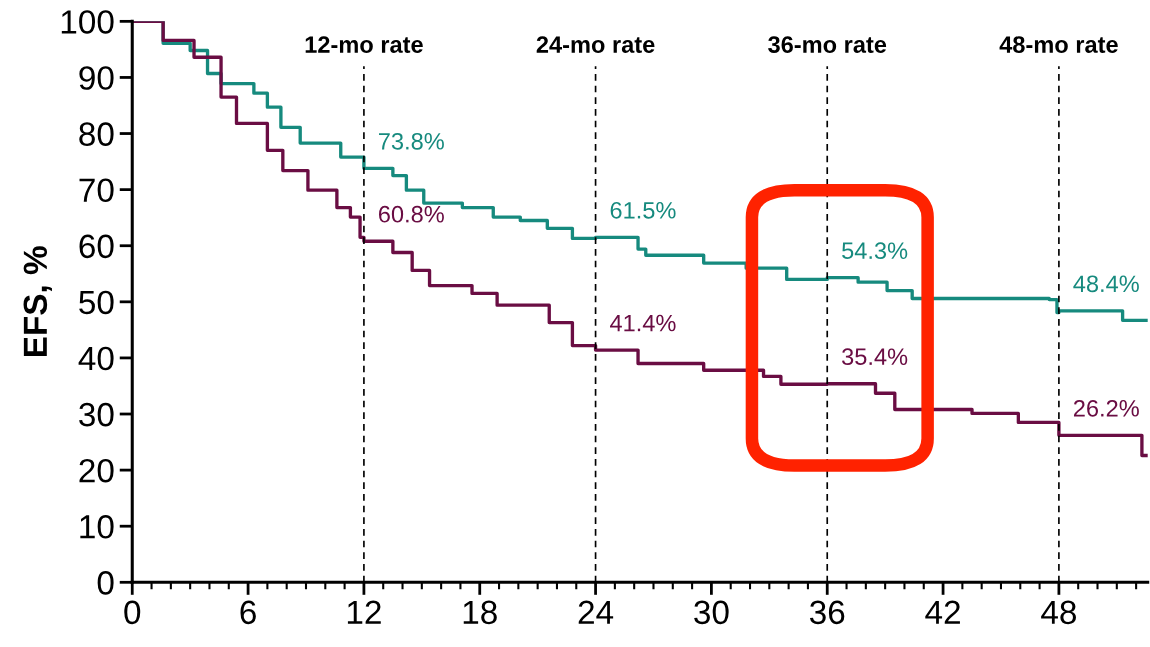  Describe the element at coordinates (827, 44) in the screenshot. I see `ref-line-label: 36-mo rate` at that location.